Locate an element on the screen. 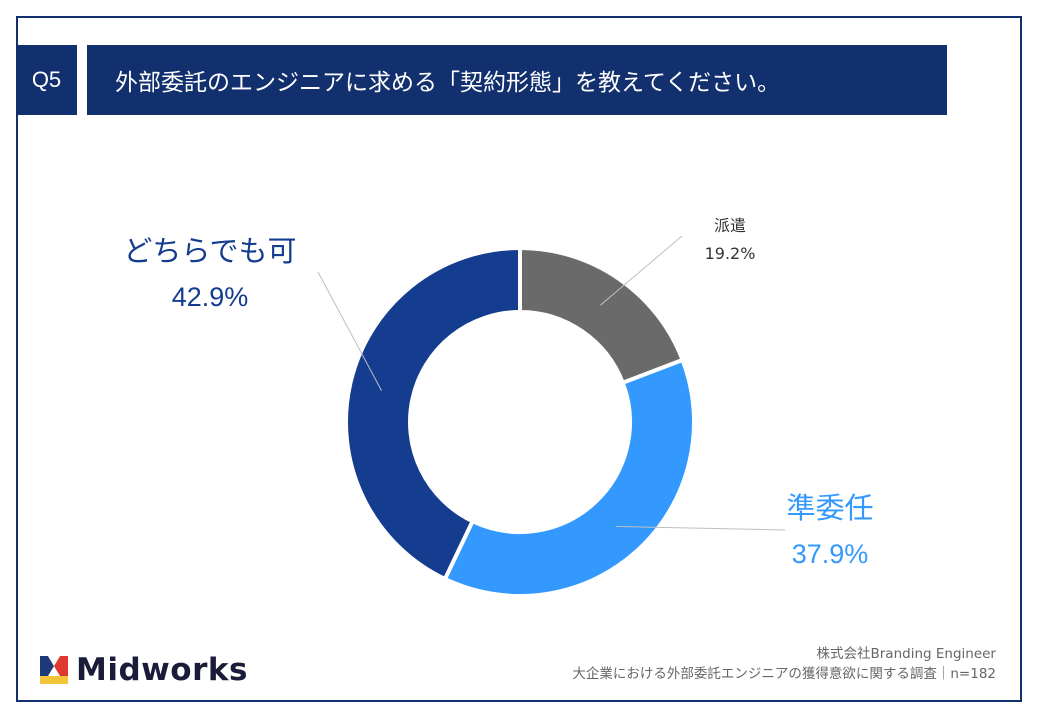 This screenshot has height=720, width=1040. label-dochira-value: 42.9% is located at coordinates (210, 297).